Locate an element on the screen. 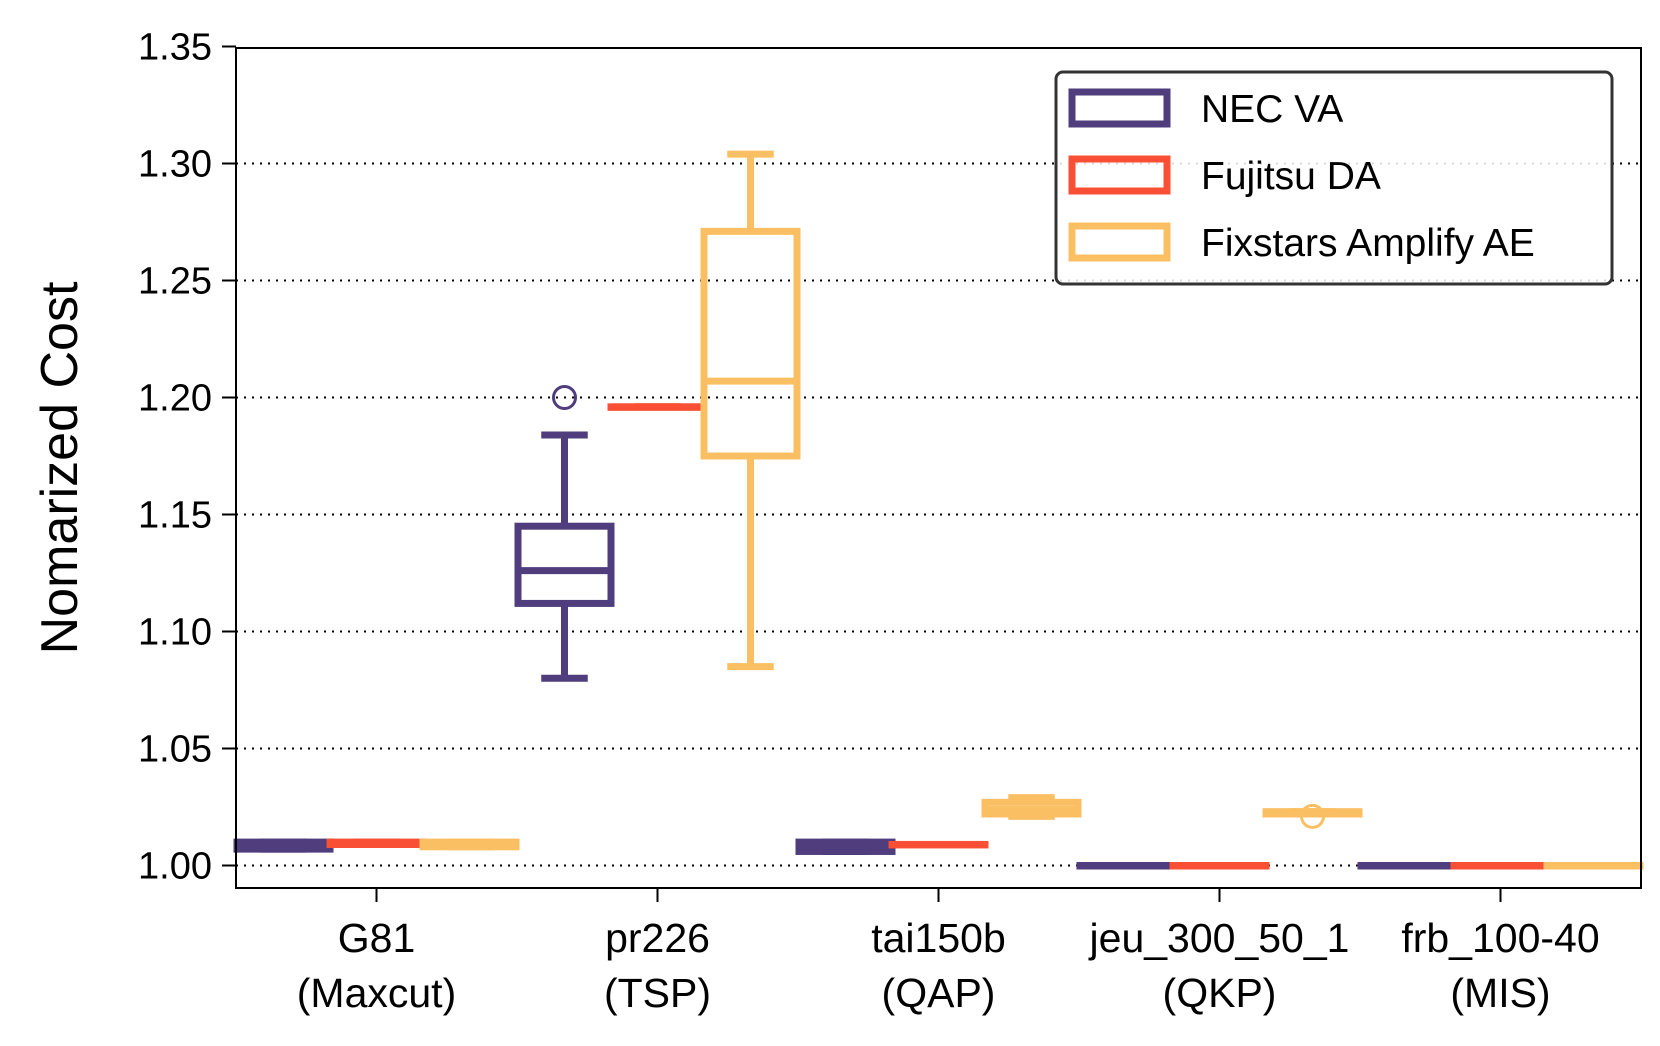 This screenshot has height=1046, width=1660. legend-label-fujitsu-da: Fujitsu DA is located at coordinates (1291, 176).